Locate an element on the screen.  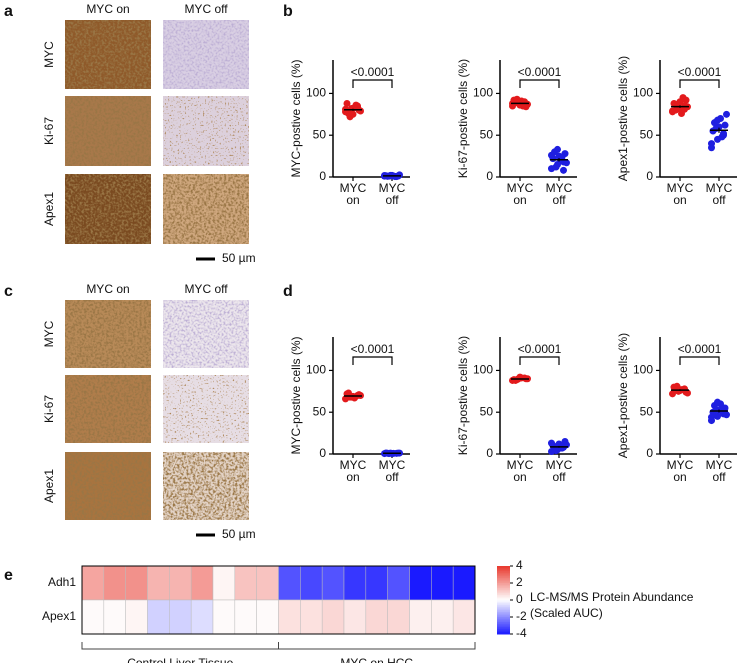
row-label: MYC is located at coordinates (49, 333).